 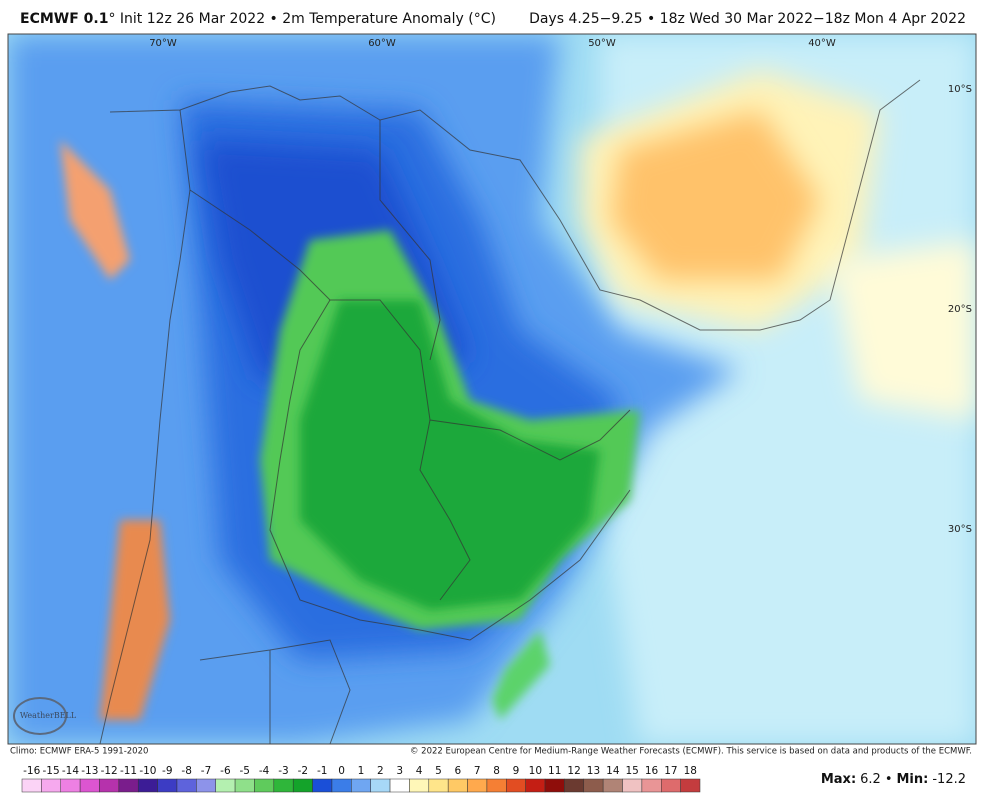 What do you see at coordinates (79, 752) in the screenshot?
I see `climo-note: Climo: ECMWF ERA-5 1991-2020` at bounding box center [79, 752].